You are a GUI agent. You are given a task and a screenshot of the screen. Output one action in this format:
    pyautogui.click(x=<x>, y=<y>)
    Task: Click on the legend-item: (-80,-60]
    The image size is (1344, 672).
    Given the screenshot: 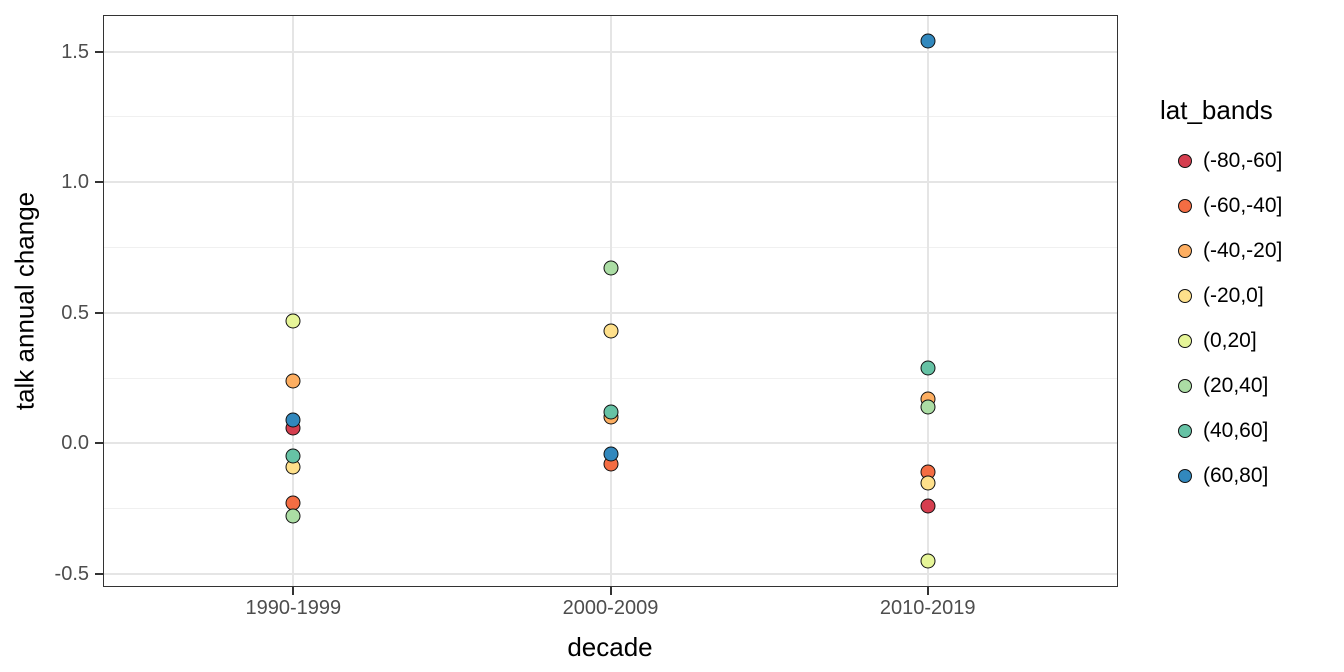 What is the action you would take?
    pyautogui.click(x=1230, y=160)
    